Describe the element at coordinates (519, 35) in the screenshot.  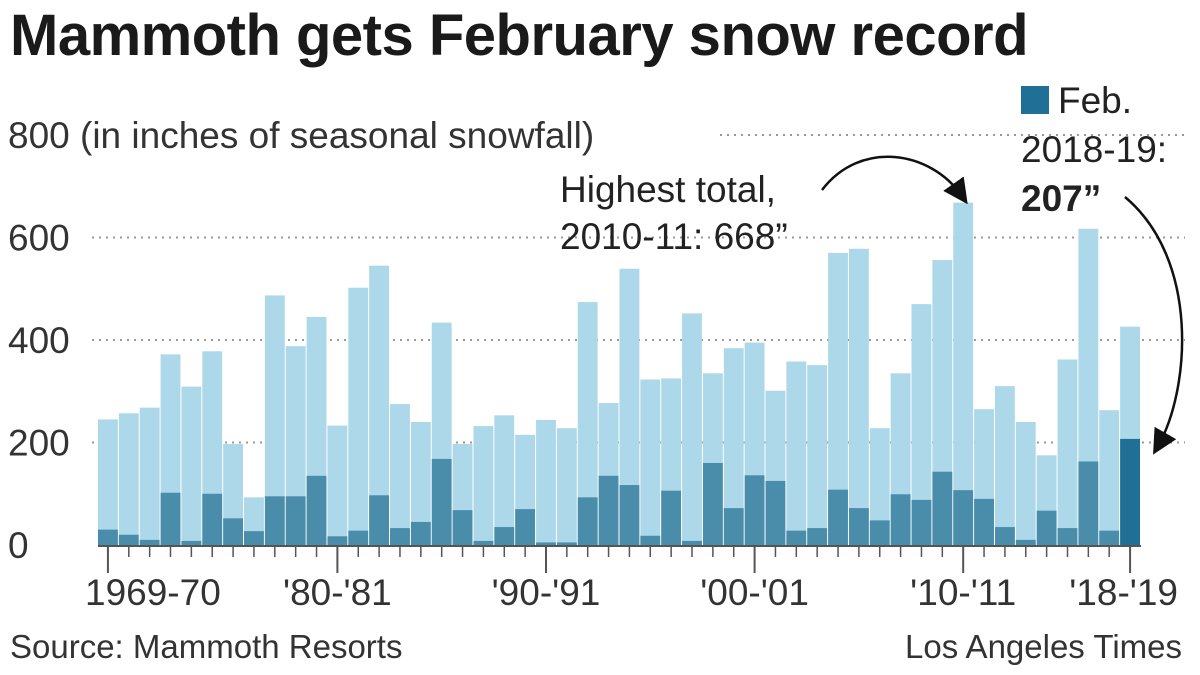
I see `chart-title: Mammoth gets February snow record` at that location.